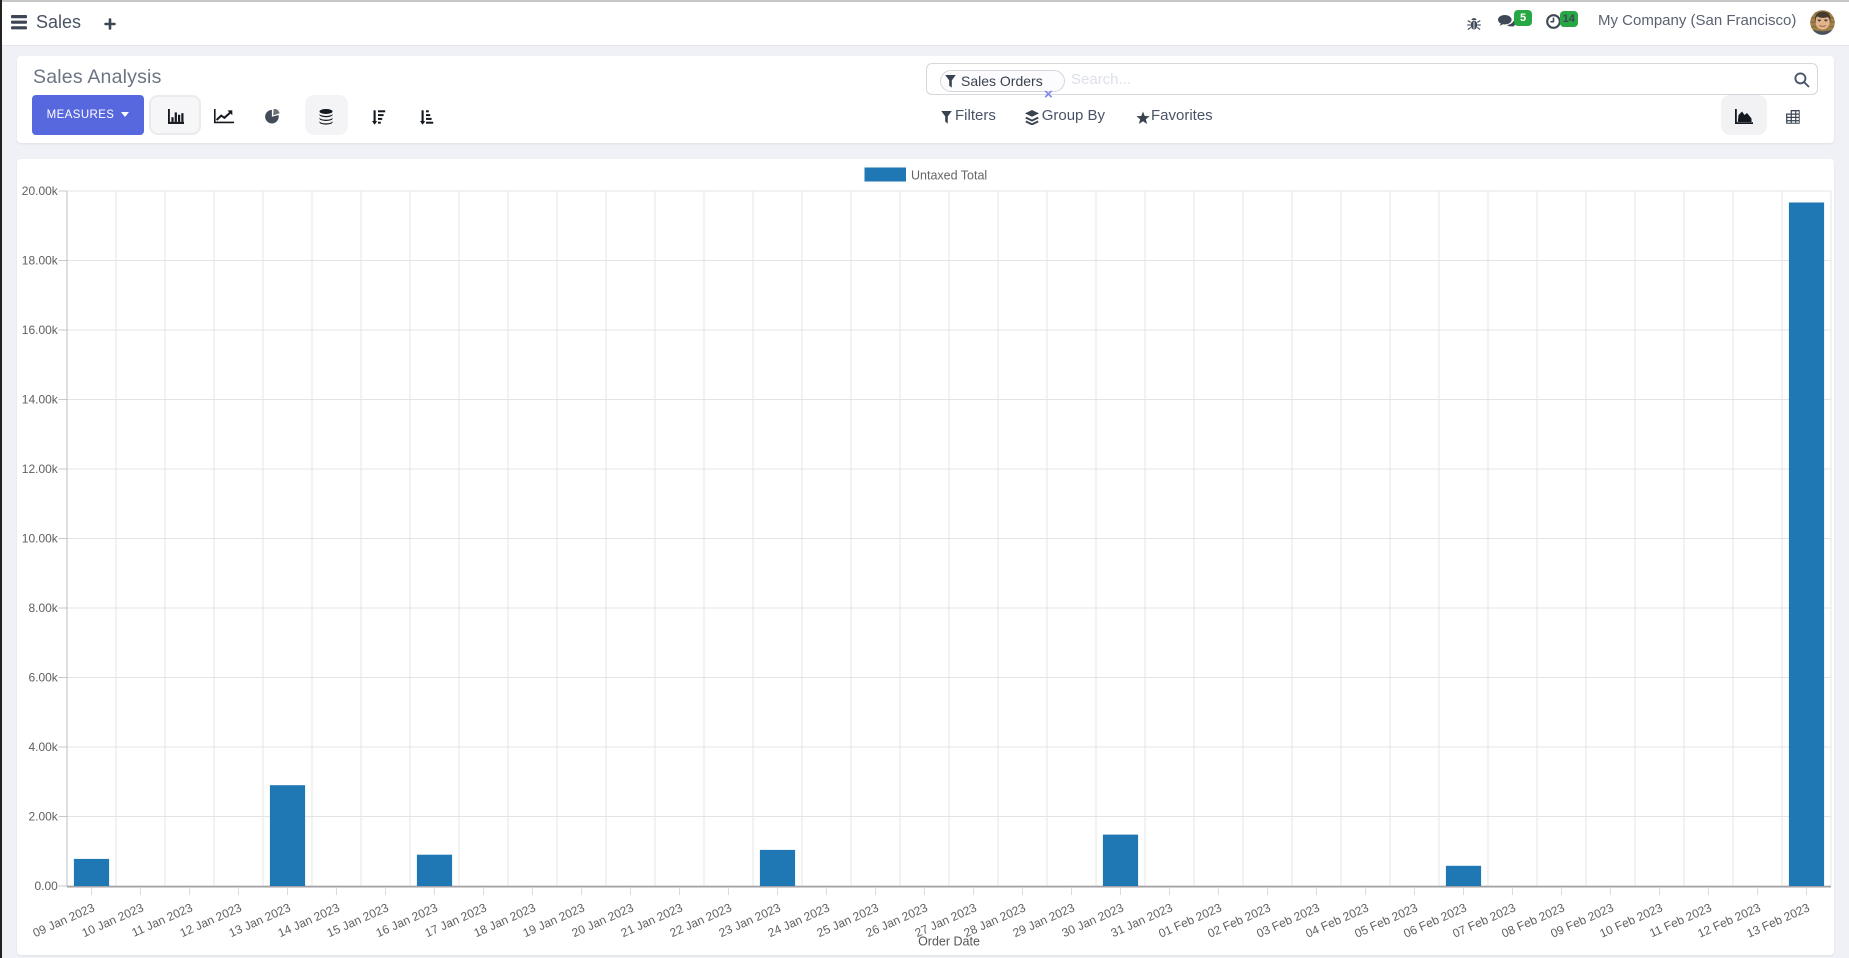 The height and width of the screenshot is (958, 1849). I want to click on svg-text: 2.00k, so click(43, 817).